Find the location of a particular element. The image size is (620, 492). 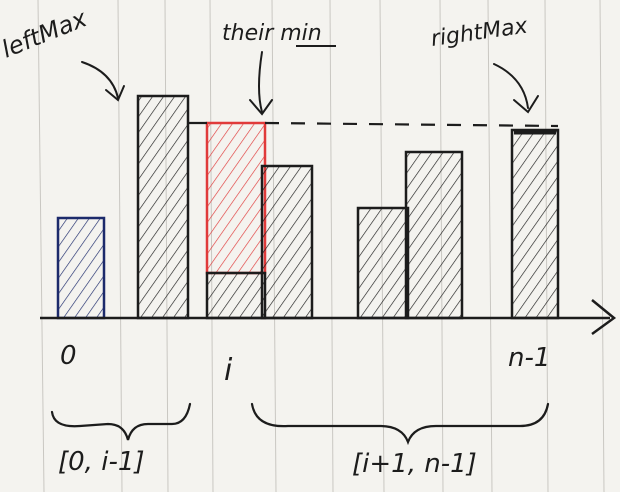

right-range-label: [i+1, n-1] is located at coordinates (414, 464).